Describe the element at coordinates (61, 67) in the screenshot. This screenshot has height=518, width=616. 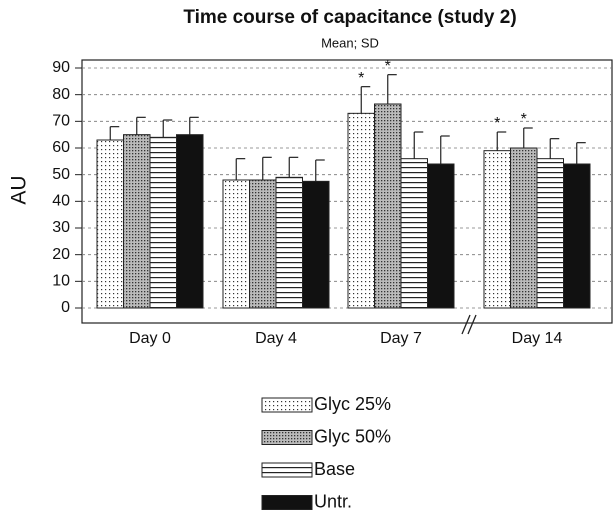
I see `y-tick-label: 90` at that location.